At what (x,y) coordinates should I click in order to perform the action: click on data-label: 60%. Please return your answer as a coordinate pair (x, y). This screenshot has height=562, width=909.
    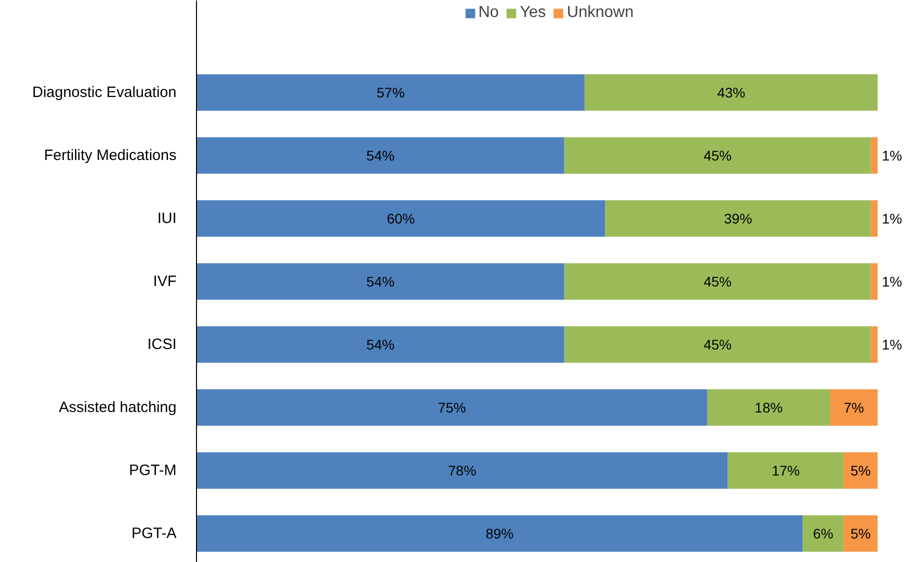
    Looking at the image, I should click on (400, 218).